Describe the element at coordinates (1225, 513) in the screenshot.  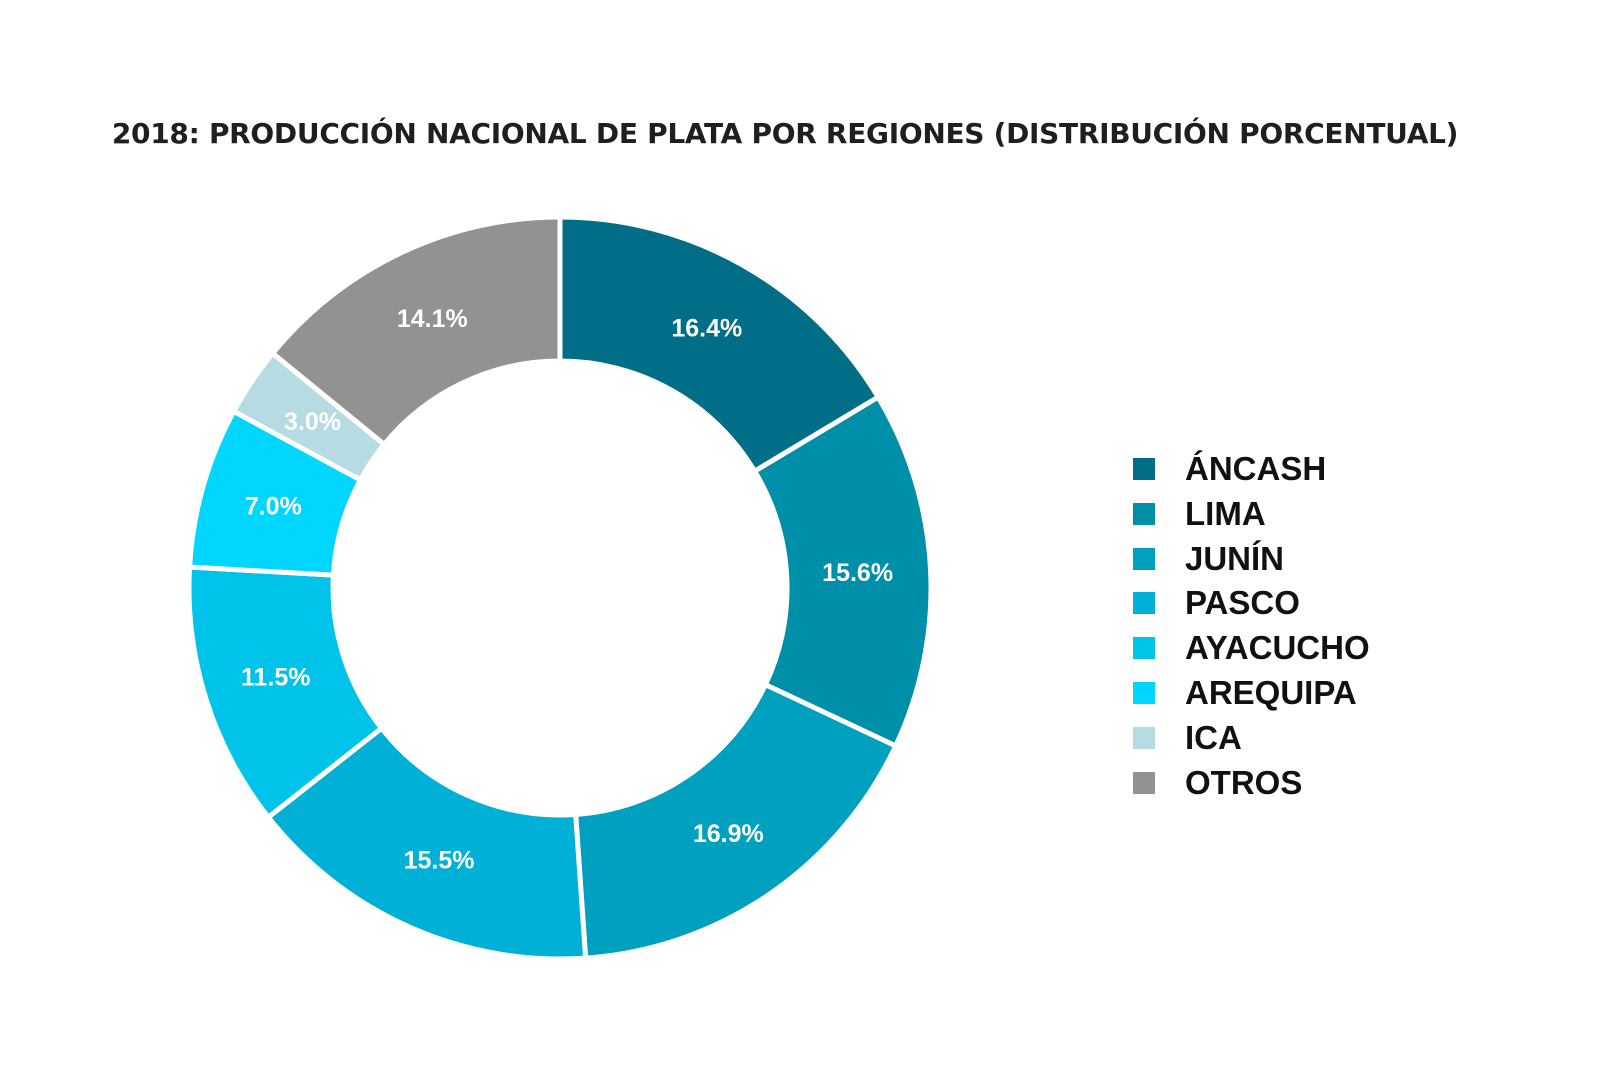
I see `legend-label: LIMA` at that location.